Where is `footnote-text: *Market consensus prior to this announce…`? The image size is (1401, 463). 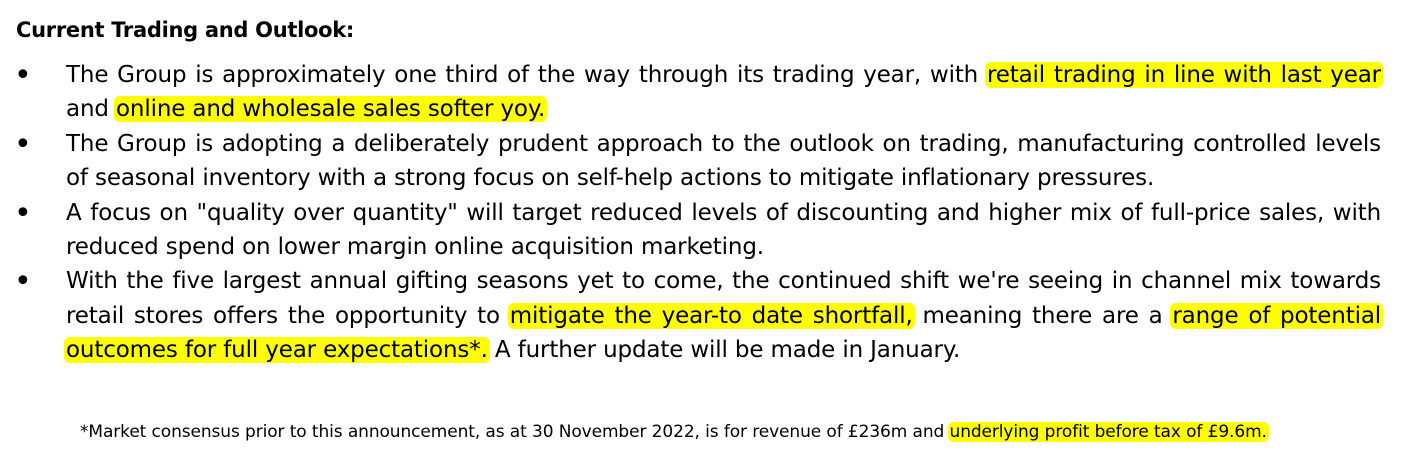 footnote-text: *Market consensus prior to this announce… is located at coordinates (515, 432).